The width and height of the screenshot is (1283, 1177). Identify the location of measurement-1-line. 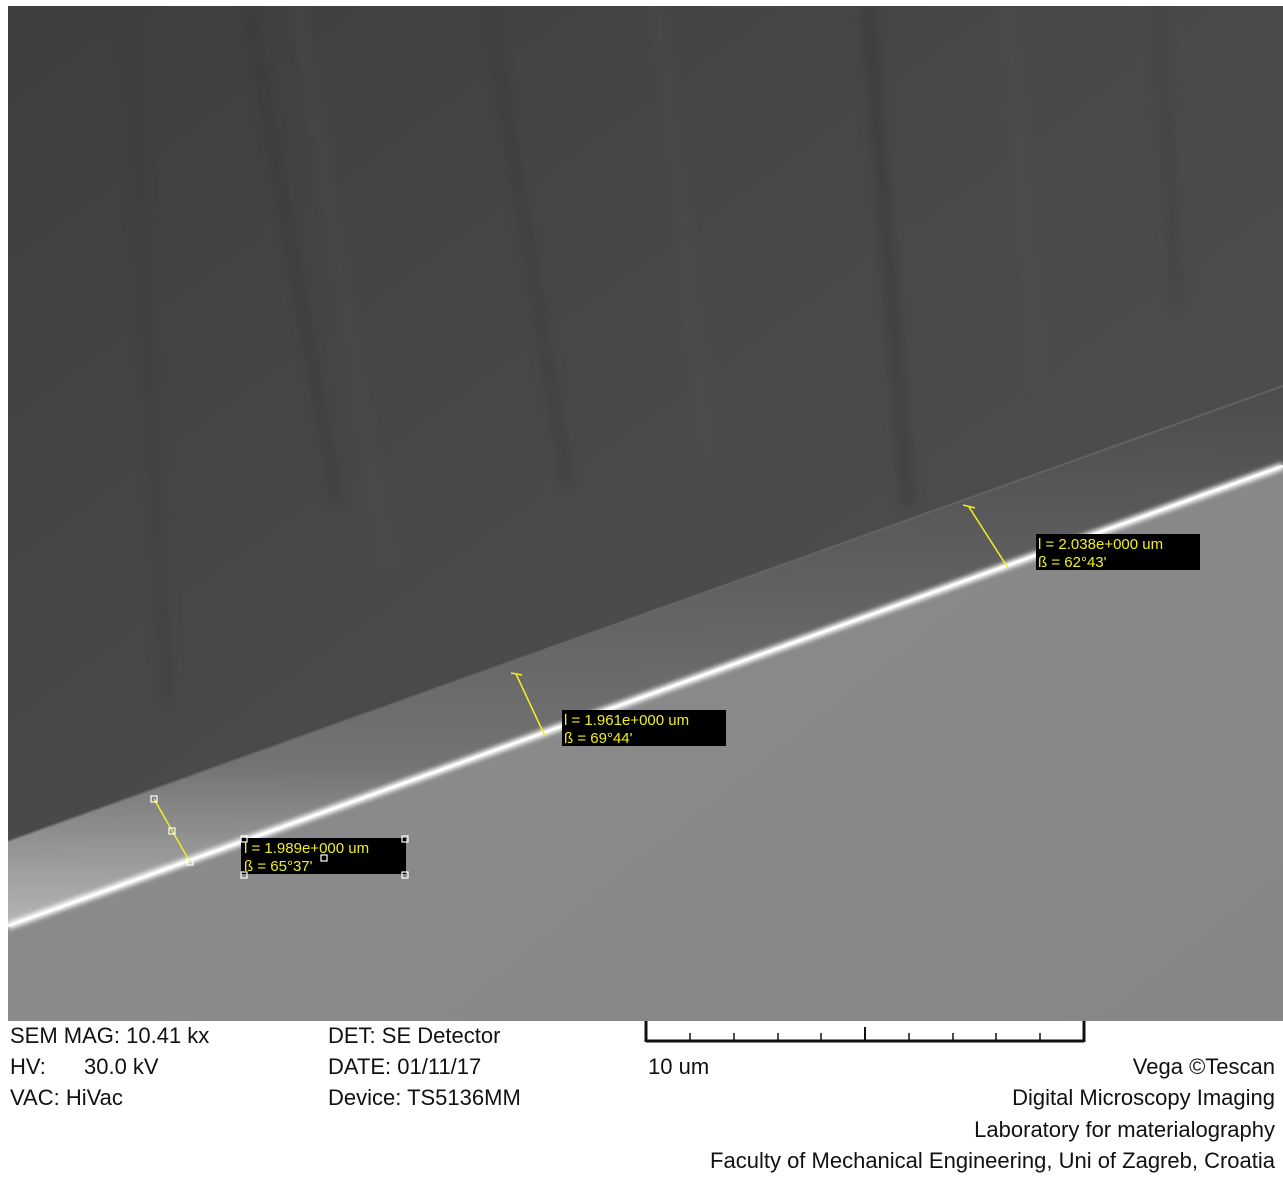
(172, 830).